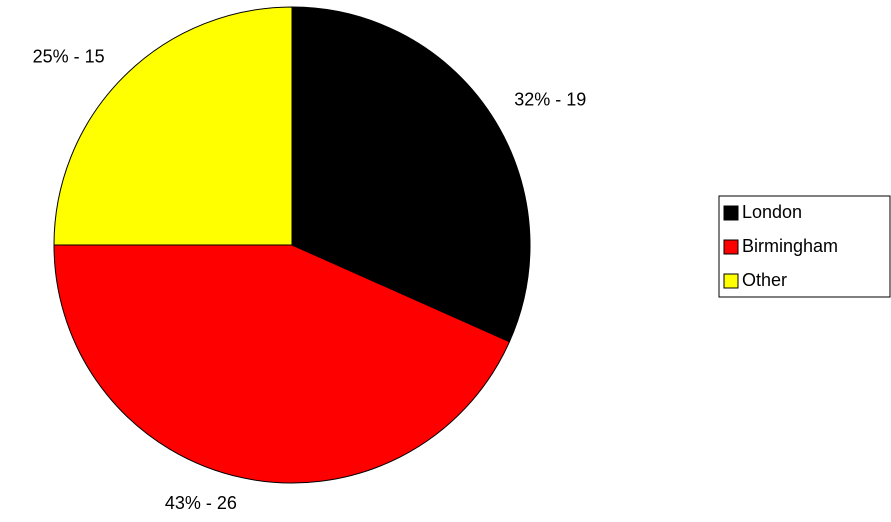 This screenshot has width=891, height=522. What do you see at coordinates (772, 212) in the screenshot?
I see `legend-label: London` at bounding box center [772, 212].